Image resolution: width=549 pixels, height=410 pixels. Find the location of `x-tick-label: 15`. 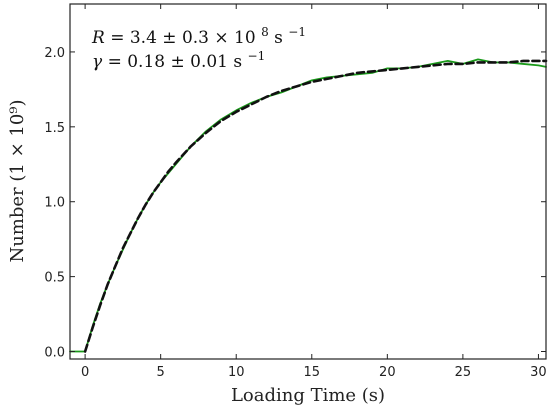

x-tick-label: 15 is located at coordinates (312, 372).